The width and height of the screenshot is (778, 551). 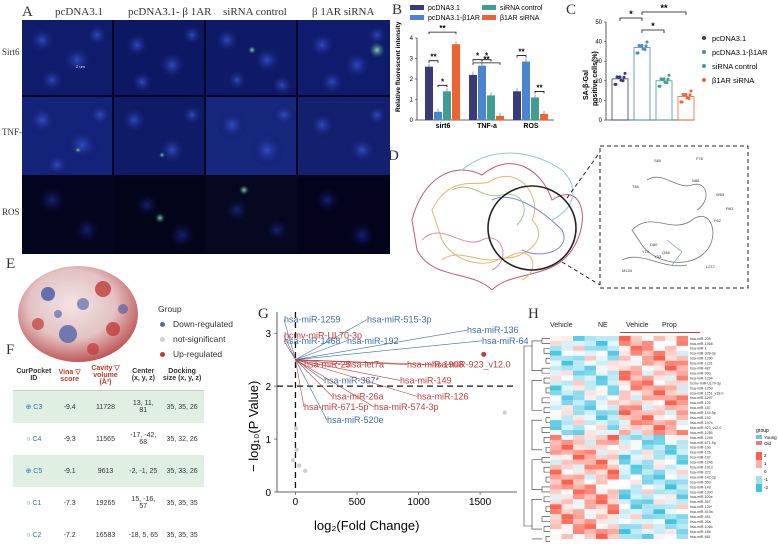 I want to click on gene-label: hsa-miR-1251_v18.0, so click(x=706, y=393).